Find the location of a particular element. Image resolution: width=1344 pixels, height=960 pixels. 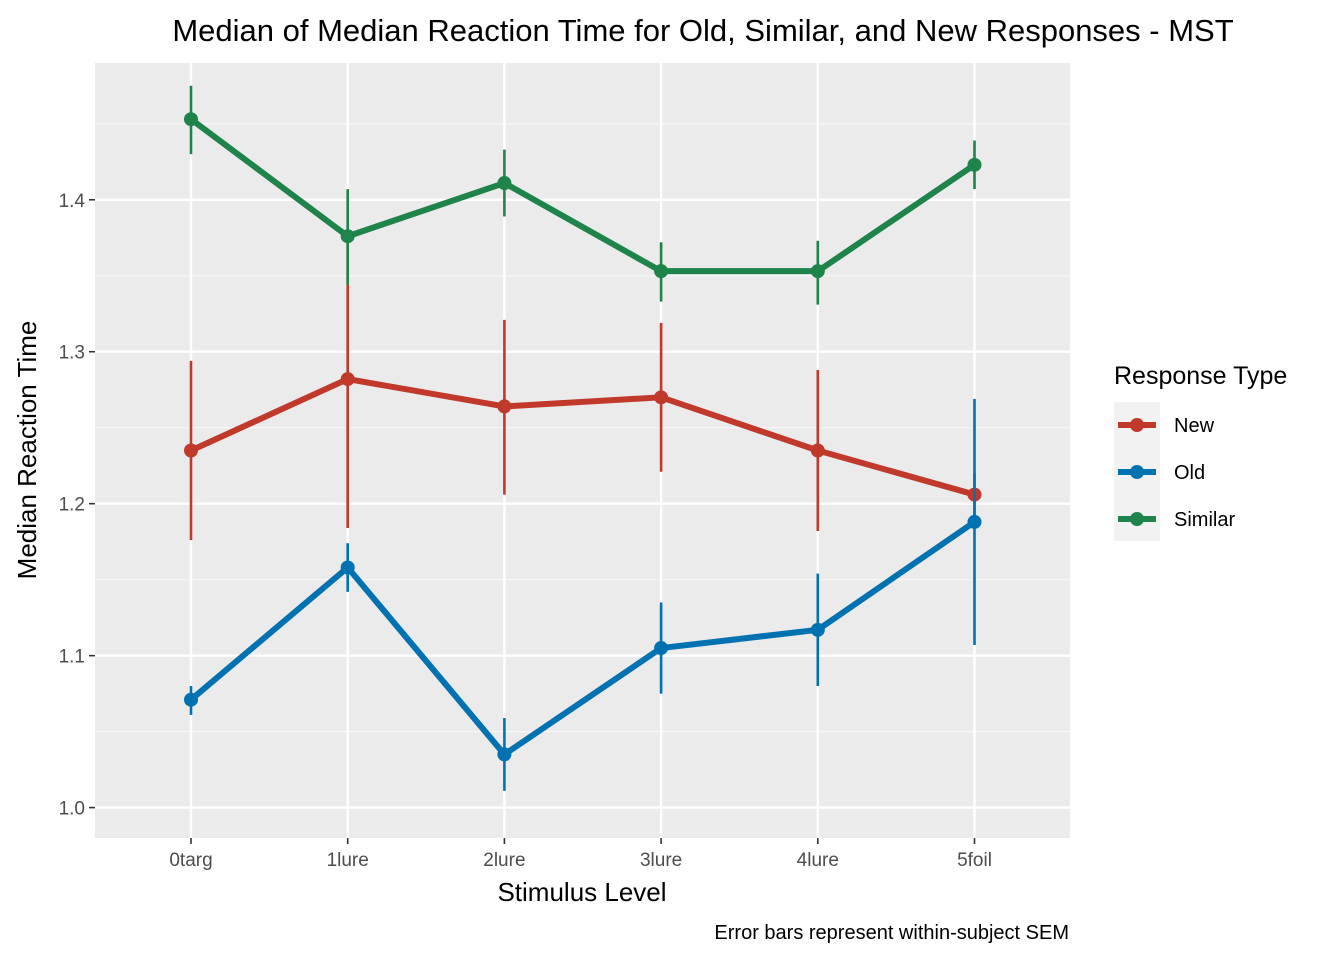

y-tick-label: 1.1 is located at coordinates (72, 657).